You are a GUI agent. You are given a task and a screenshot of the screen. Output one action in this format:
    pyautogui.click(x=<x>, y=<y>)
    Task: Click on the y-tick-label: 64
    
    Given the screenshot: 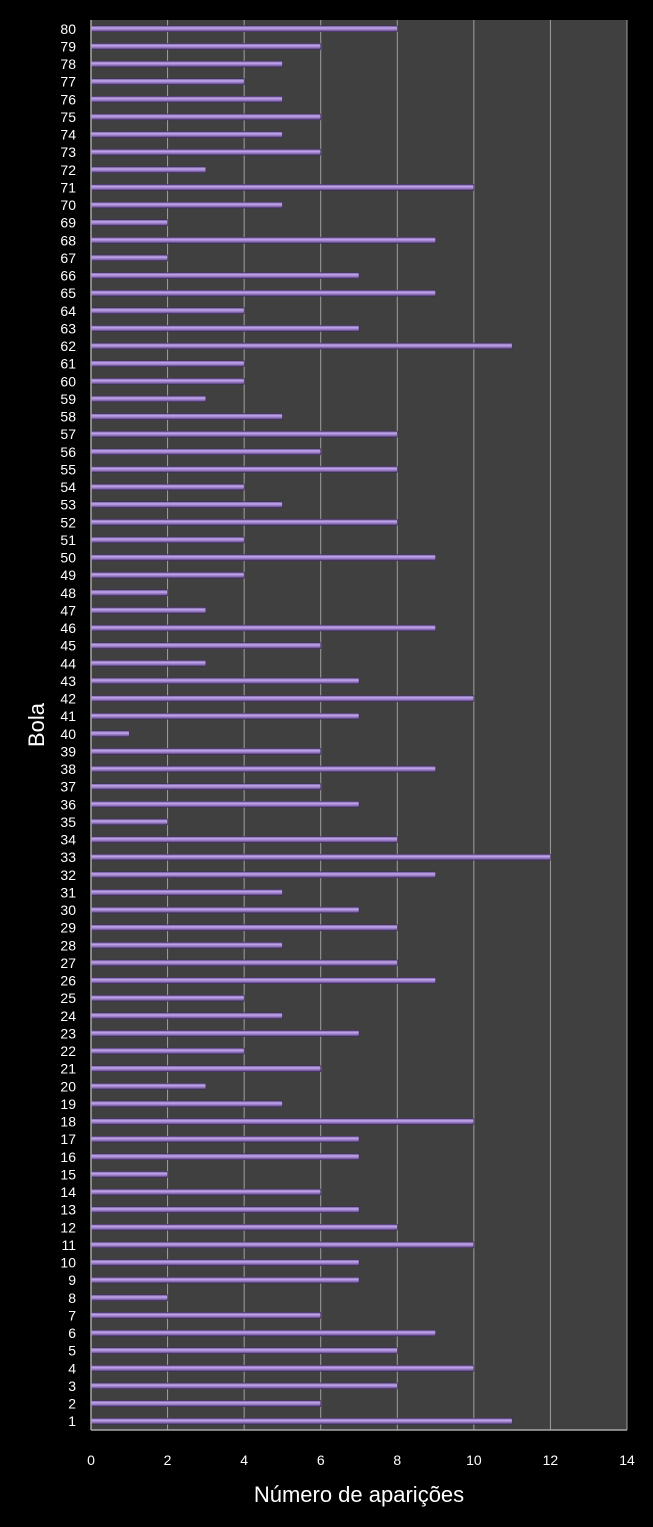 What is the action you would take?
    pyautogui.click(x=68, y=311)
    